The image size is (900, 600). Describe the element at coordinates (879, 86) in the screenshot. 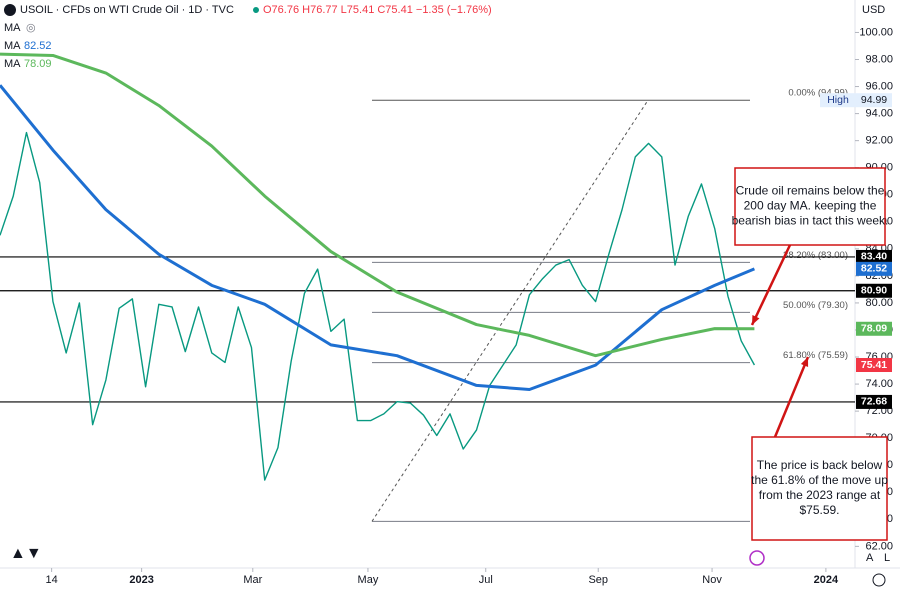

I see `y-tick-label: 96.00` at that location.